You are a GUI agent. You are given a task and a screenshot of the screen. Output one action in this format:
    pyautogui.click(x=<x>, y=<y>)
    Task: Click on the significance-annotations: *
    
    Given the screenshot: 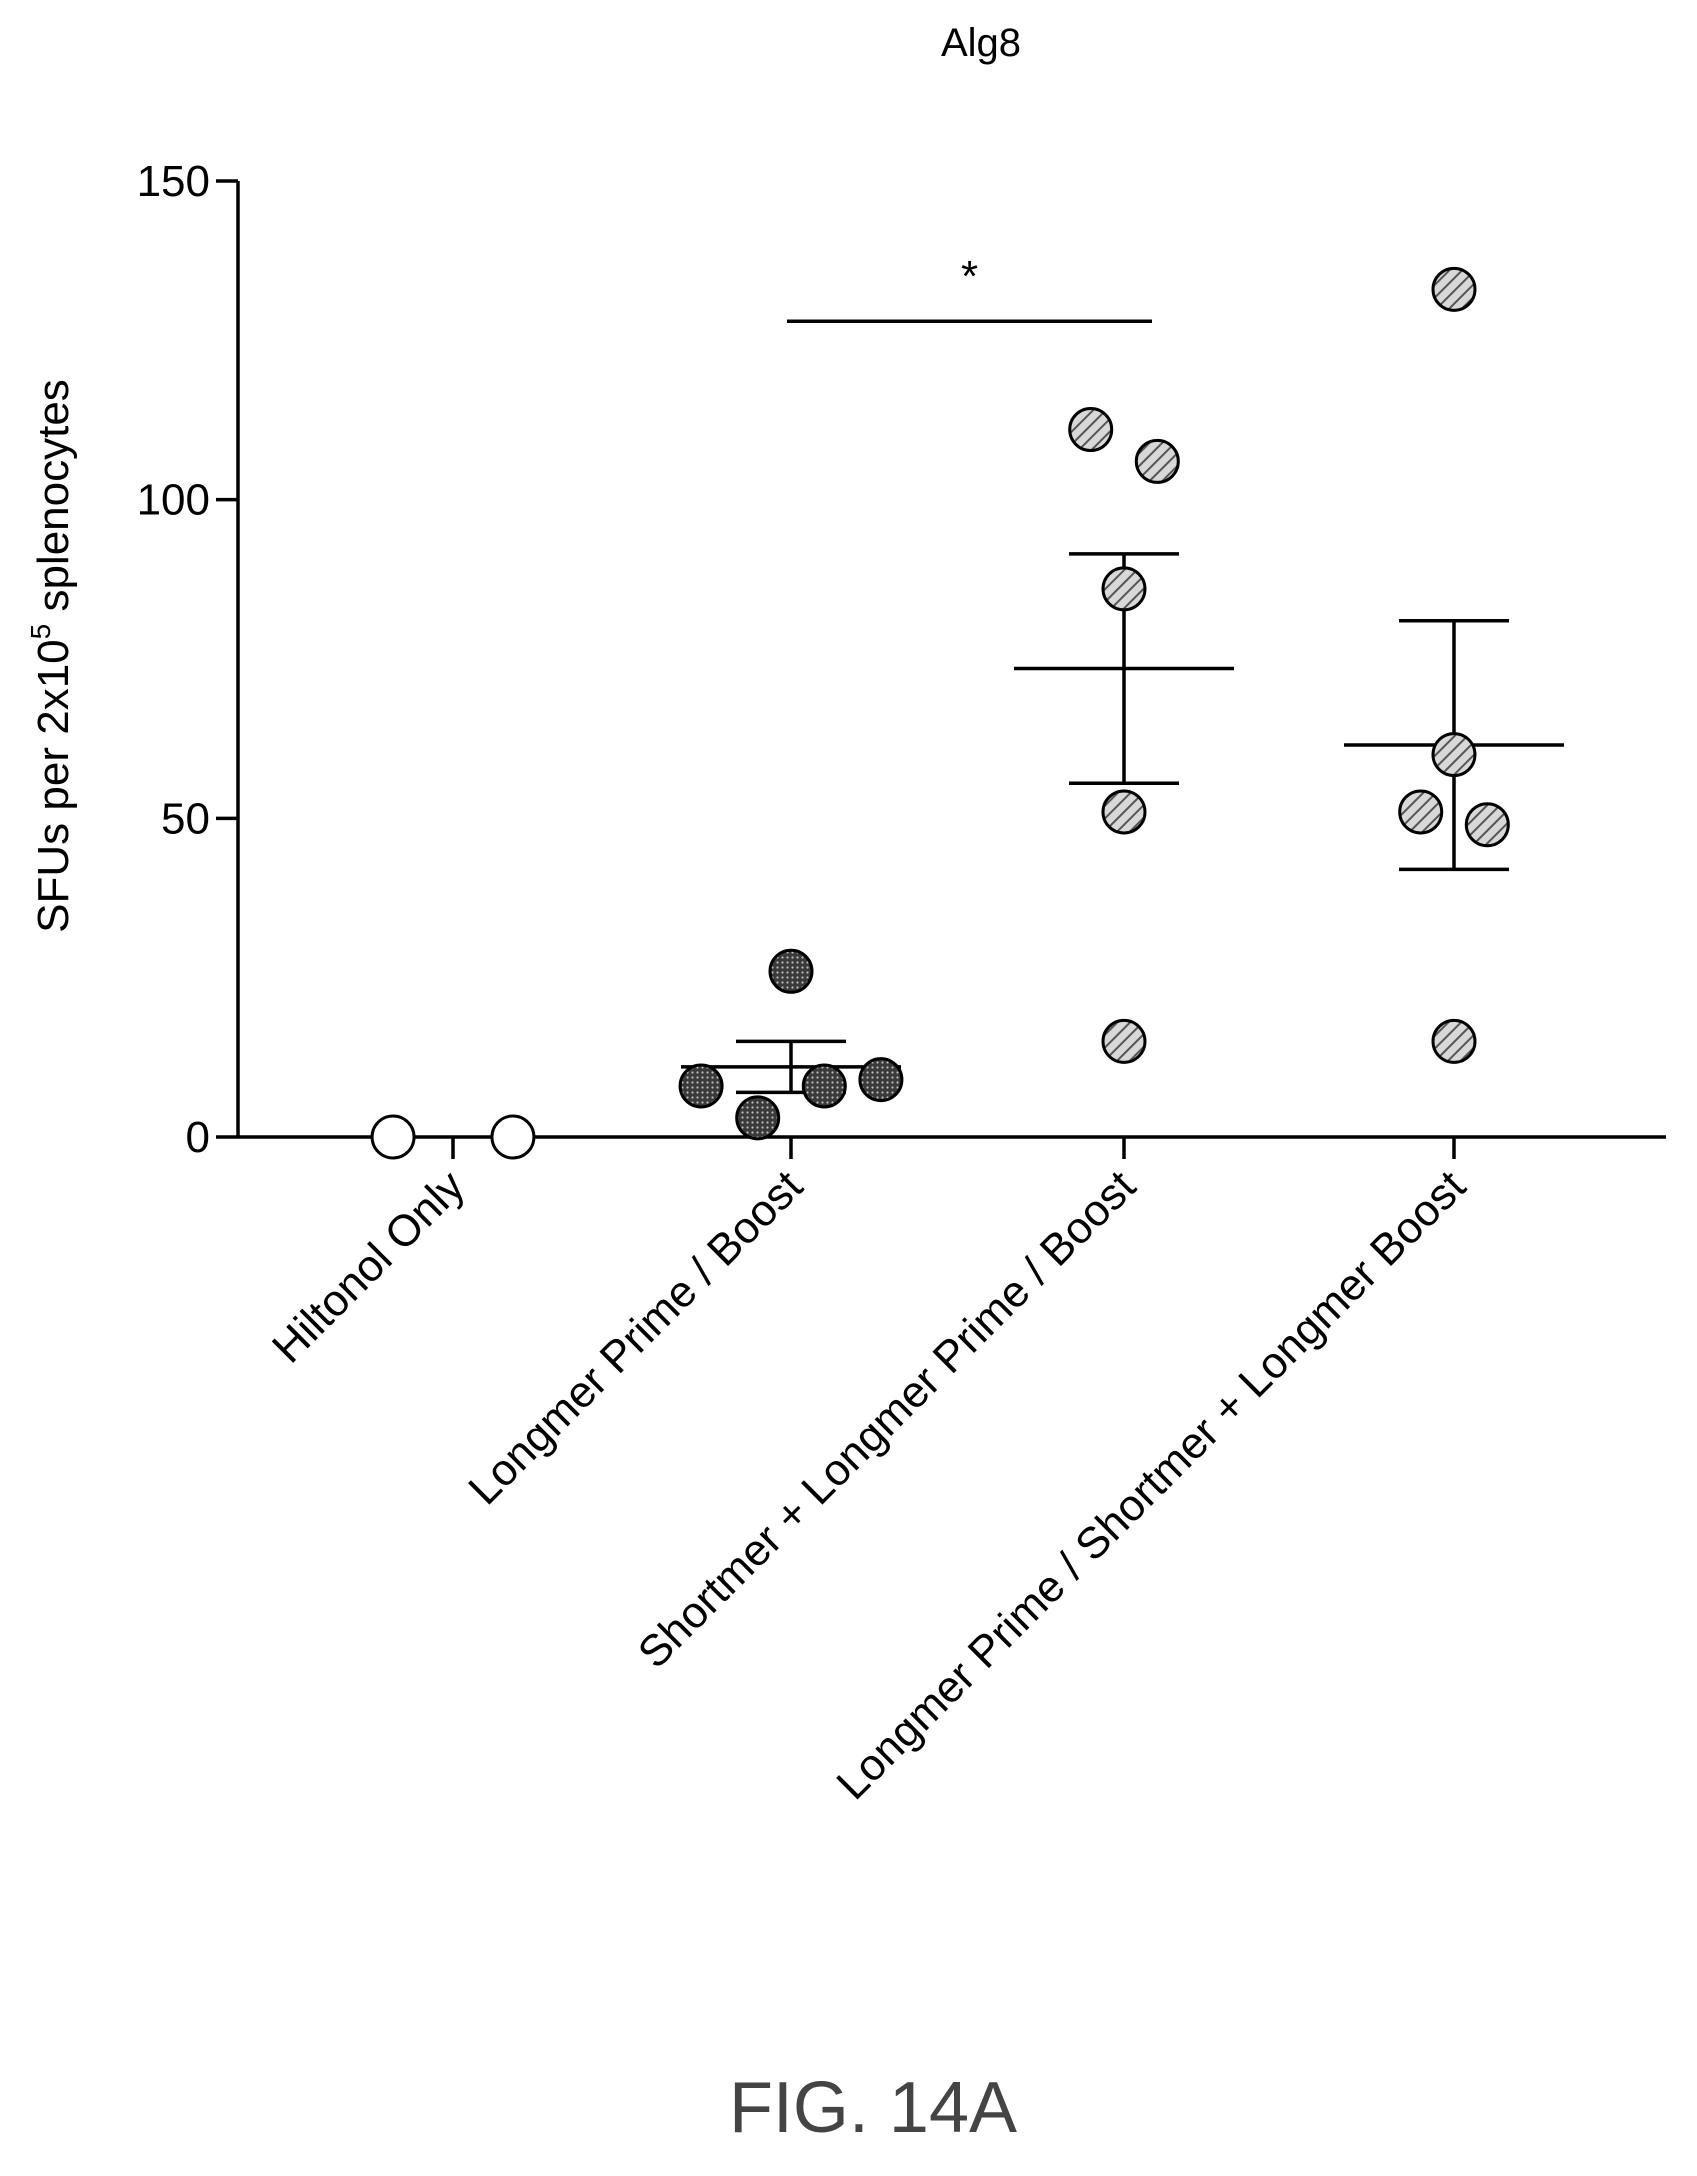 What is the action you would take?
    pyautogui.click(x=969, y=287)
    